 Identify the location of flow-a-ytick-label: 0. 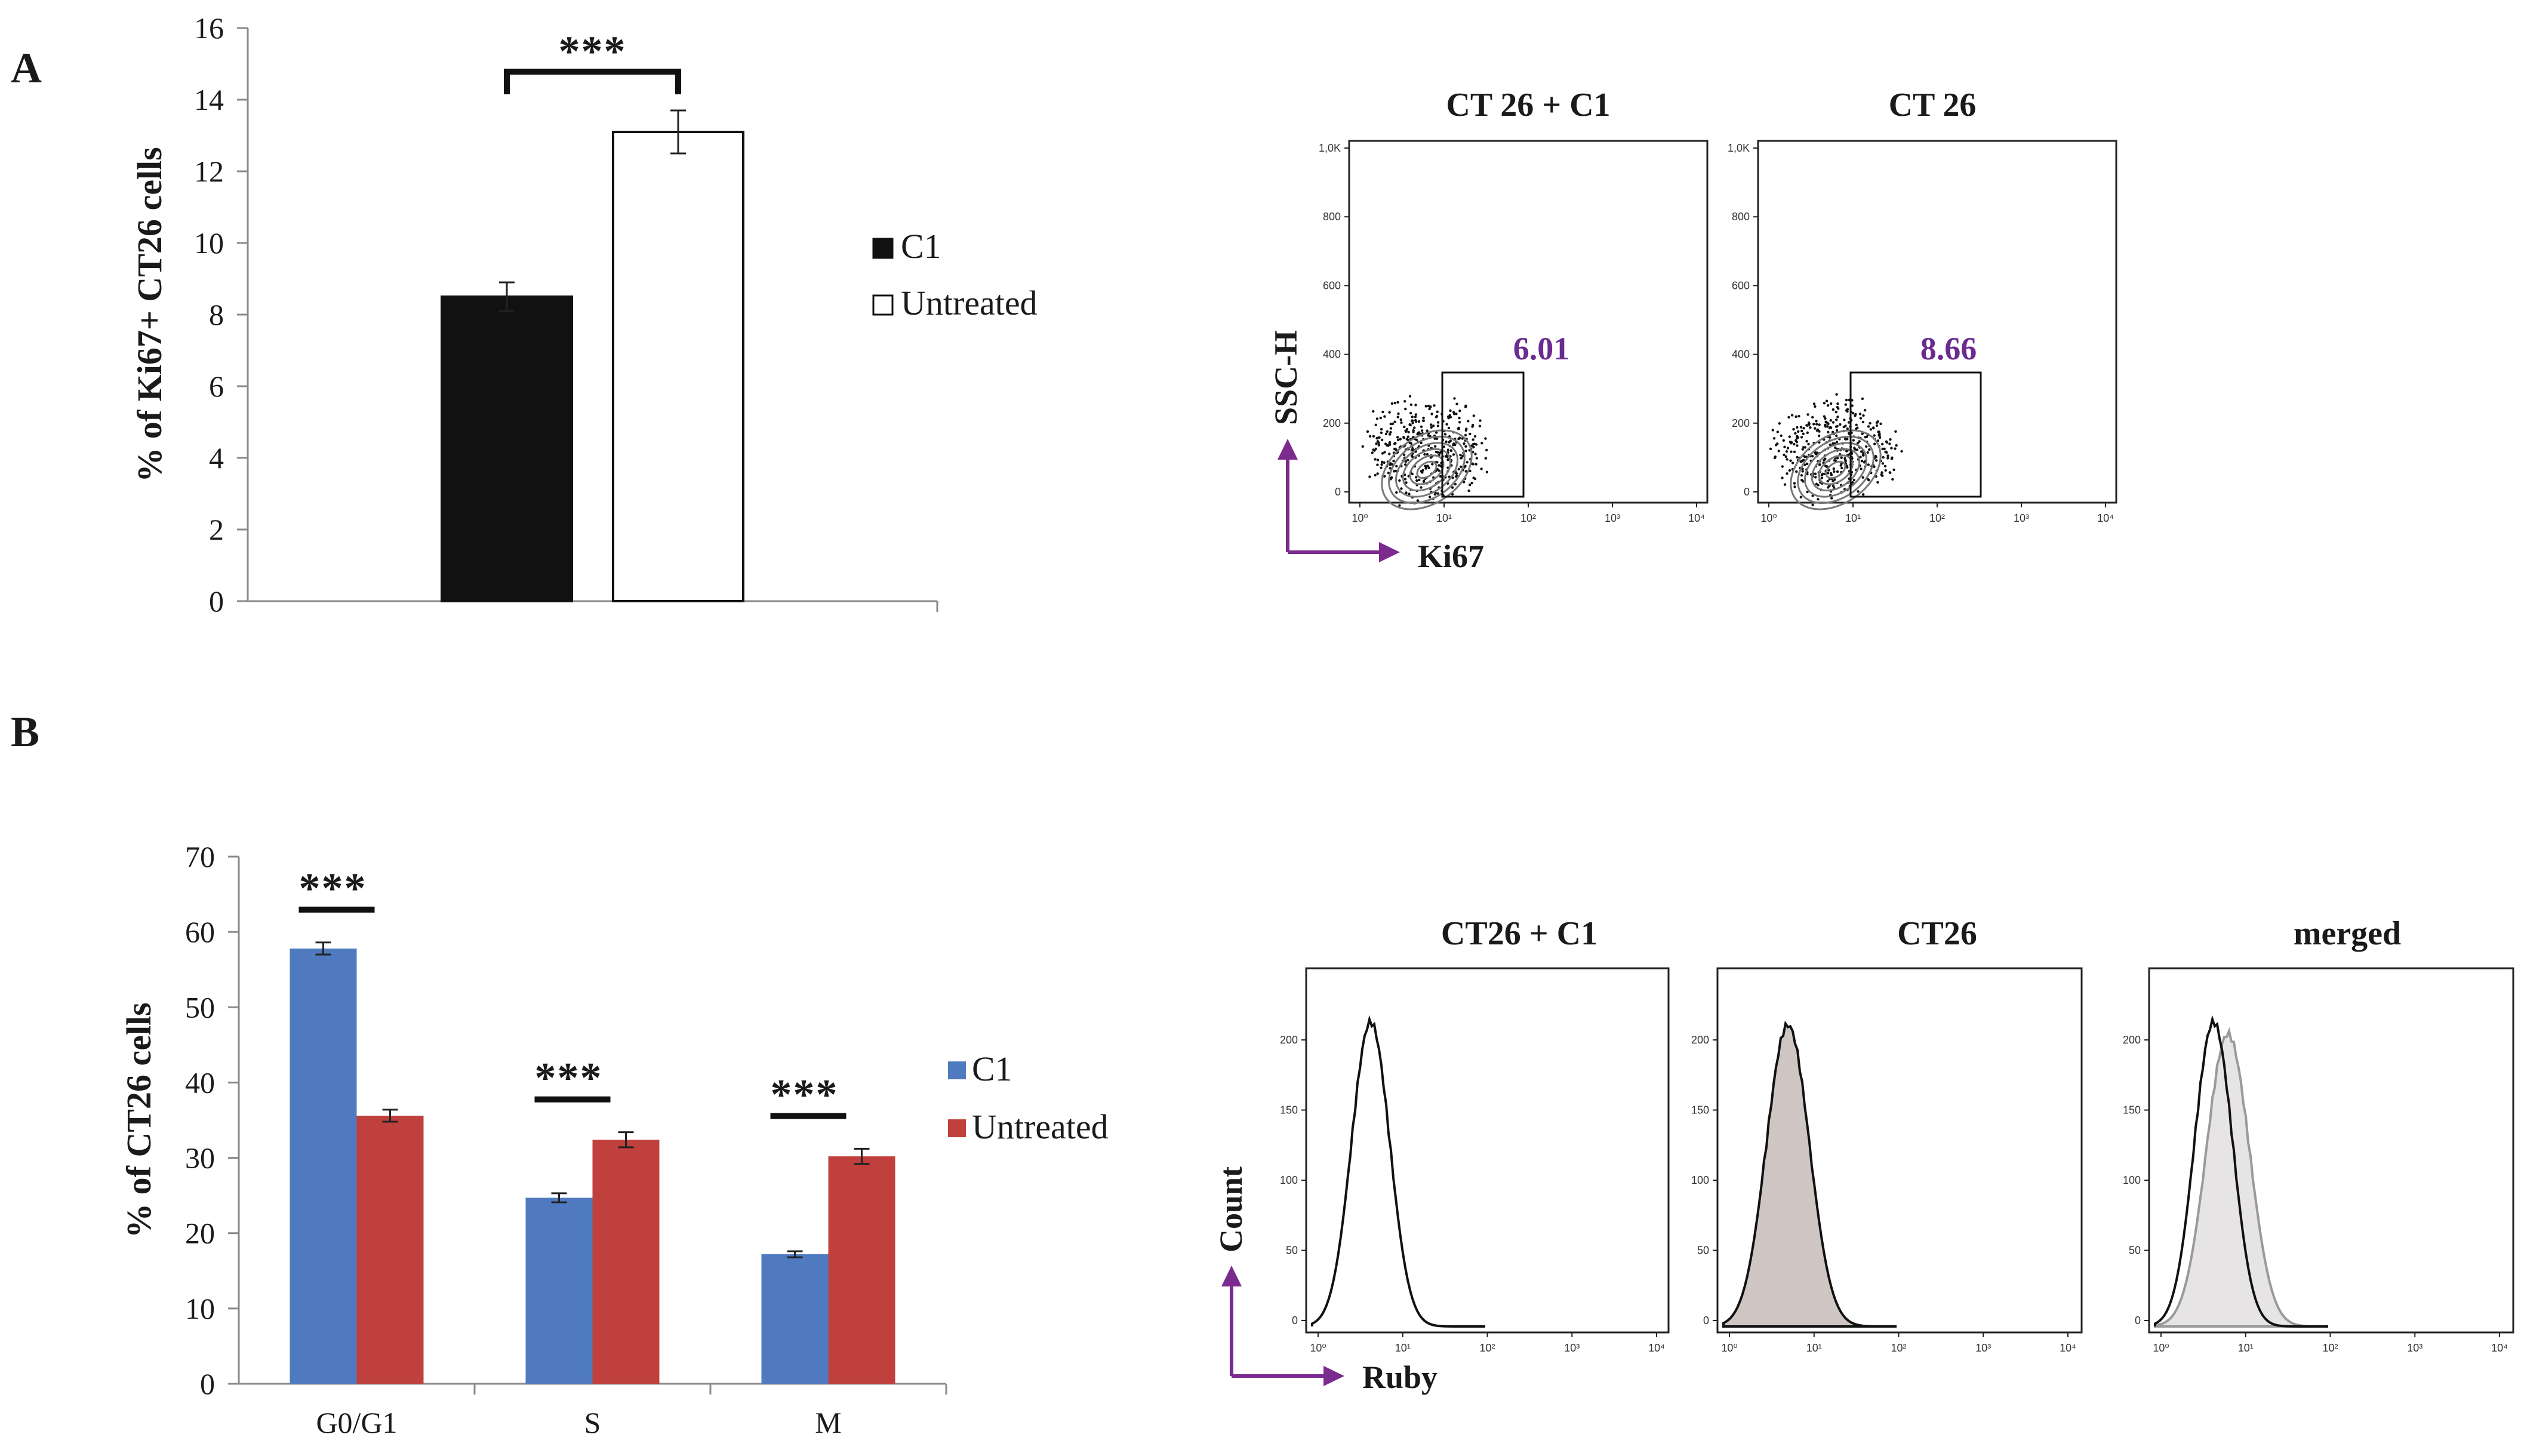
(1747, 492).